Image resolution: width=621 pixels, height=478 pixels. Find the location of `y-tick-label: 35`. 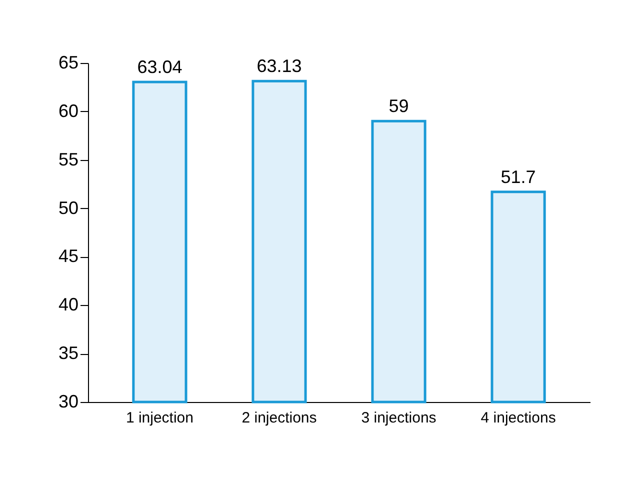

y-tick-label: 35 is located at coordinates (68, 353).